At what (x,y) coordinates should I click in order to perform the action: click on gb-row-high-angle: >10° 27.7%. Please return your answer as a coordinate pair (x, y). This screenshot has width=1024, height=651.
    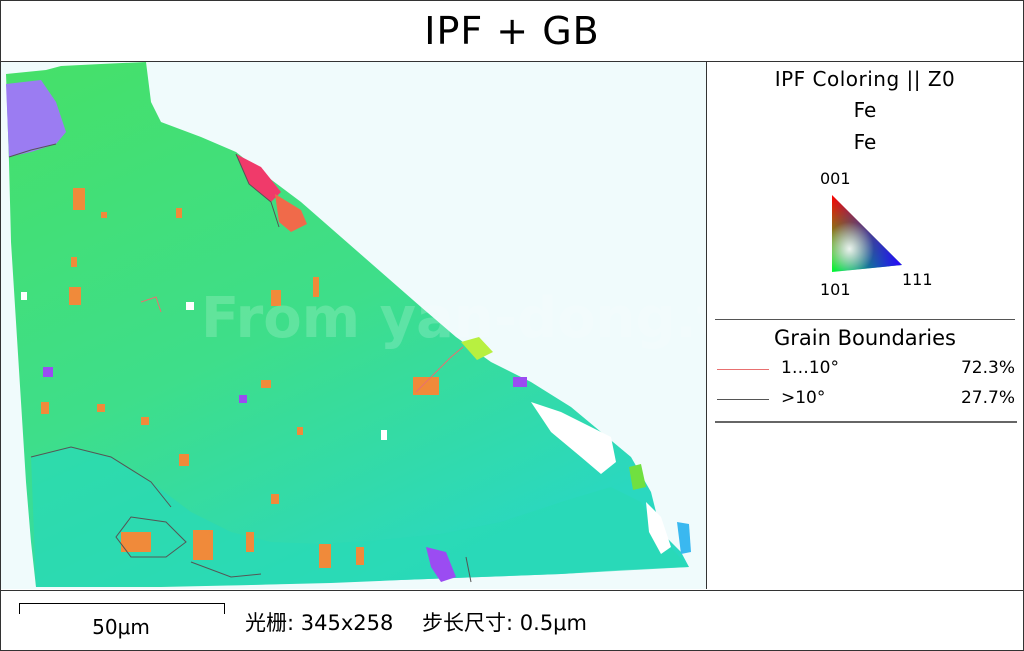
    Looking at the image, I should click on (866, 400).